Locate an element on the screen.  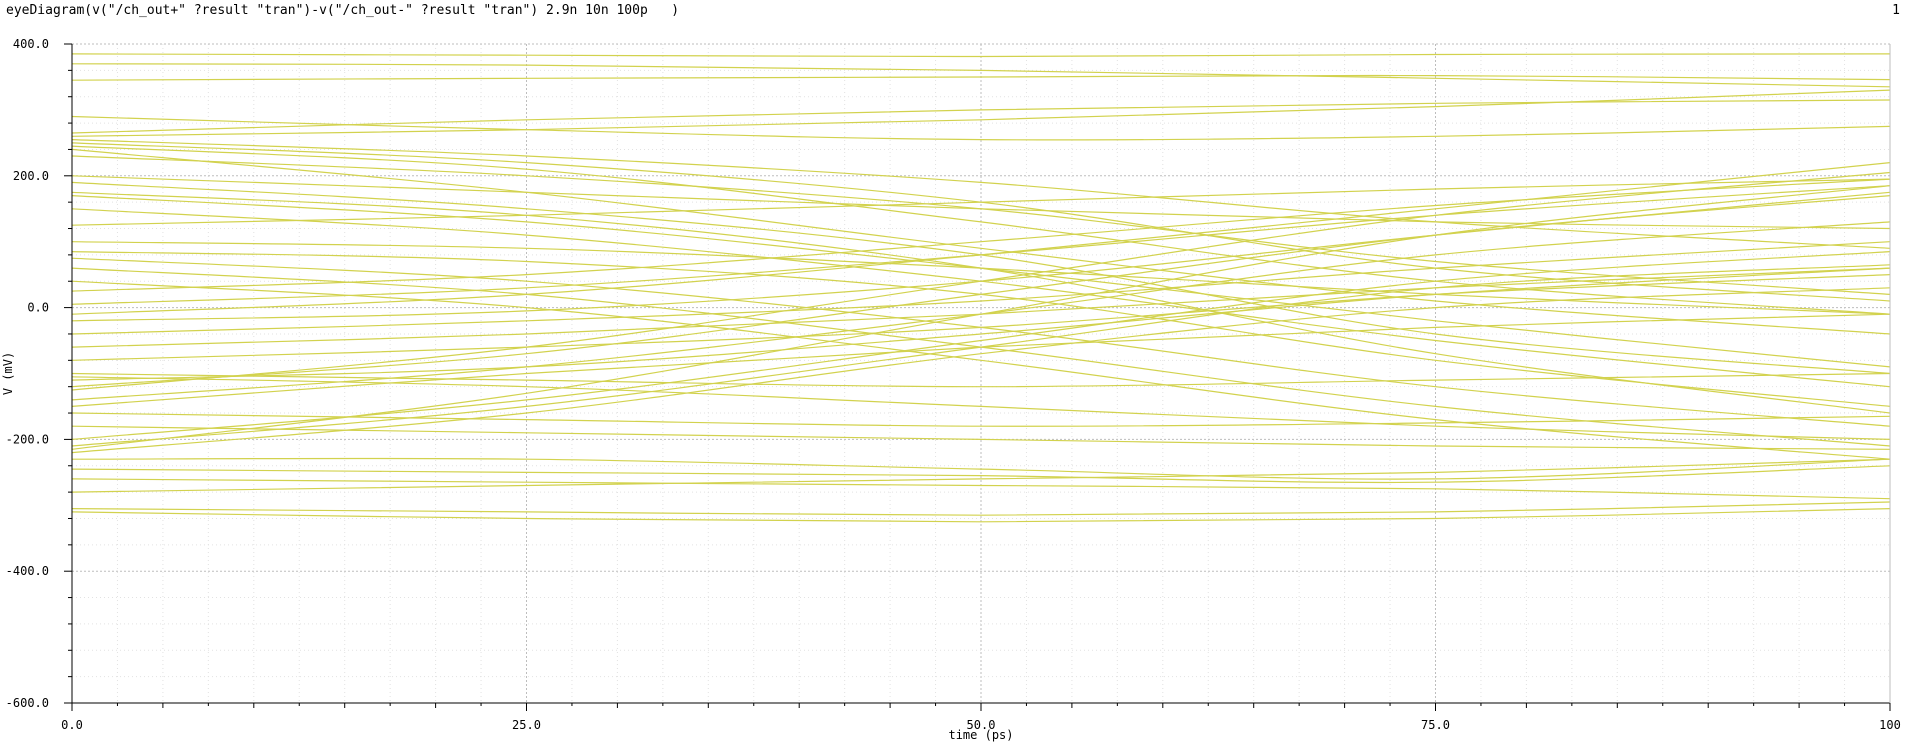
y-tick-label: 200.0 is located at coordinates (31, 176).